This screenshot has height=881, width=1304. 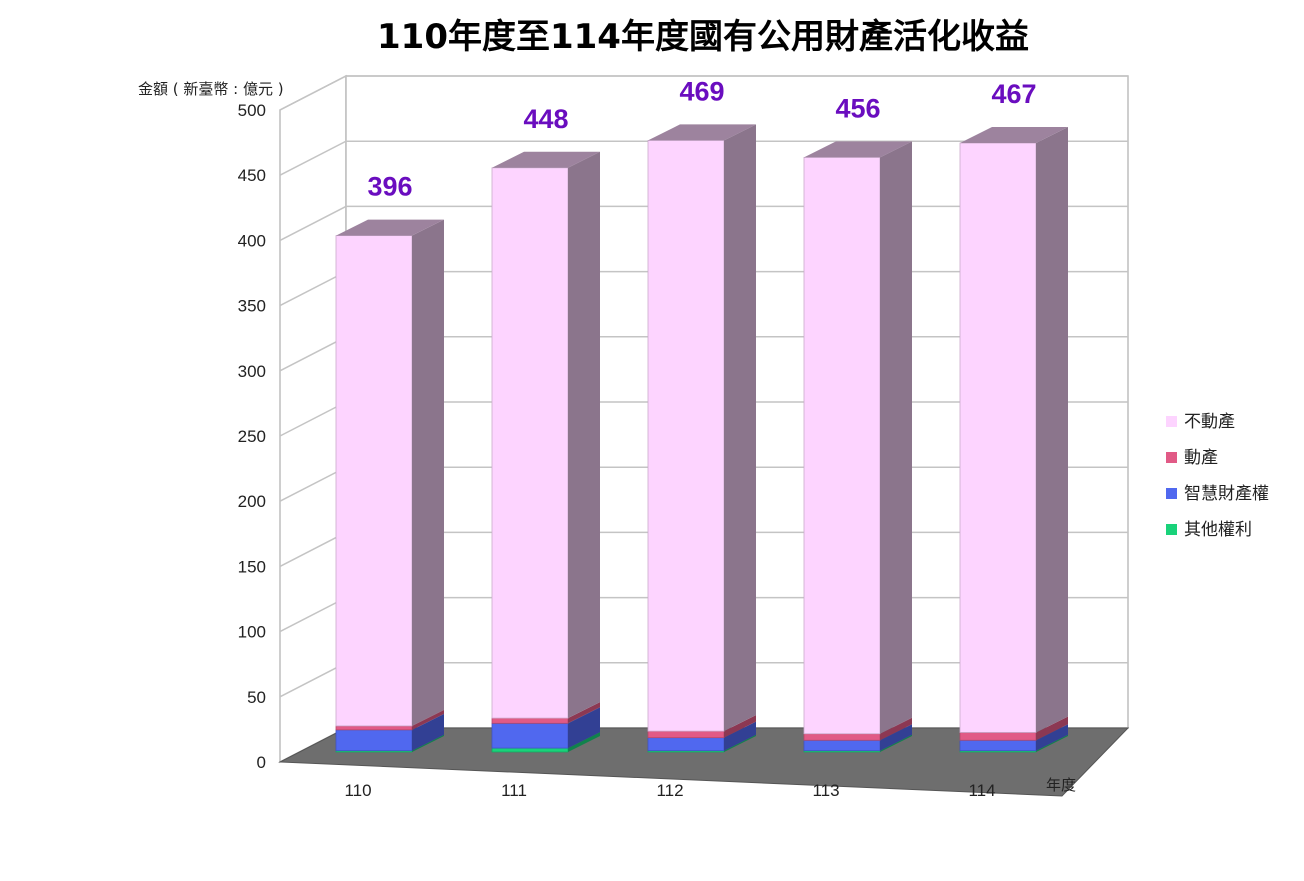 I want to click on x-tick-label: 112, so click(x=669, y=790).